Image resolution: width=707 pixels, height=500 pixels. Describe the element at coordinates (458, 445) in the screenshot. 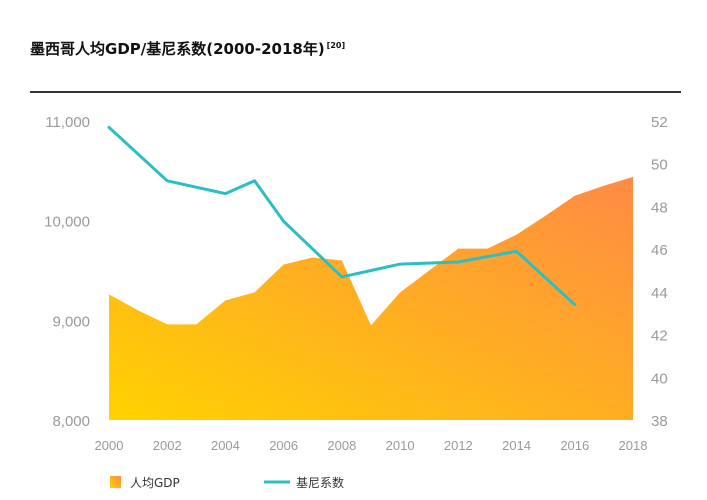

I see `x-tick-label: 2012` at that location.